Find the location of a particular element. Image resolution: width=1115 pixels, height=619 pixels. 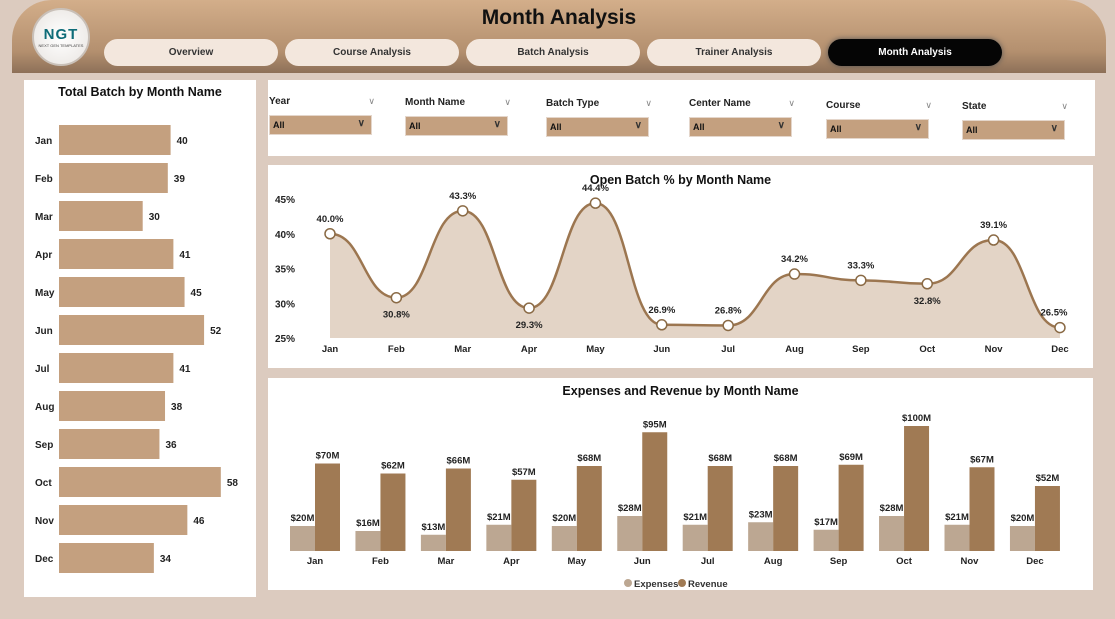

axis-label: May is located at coordinates (45, 293).